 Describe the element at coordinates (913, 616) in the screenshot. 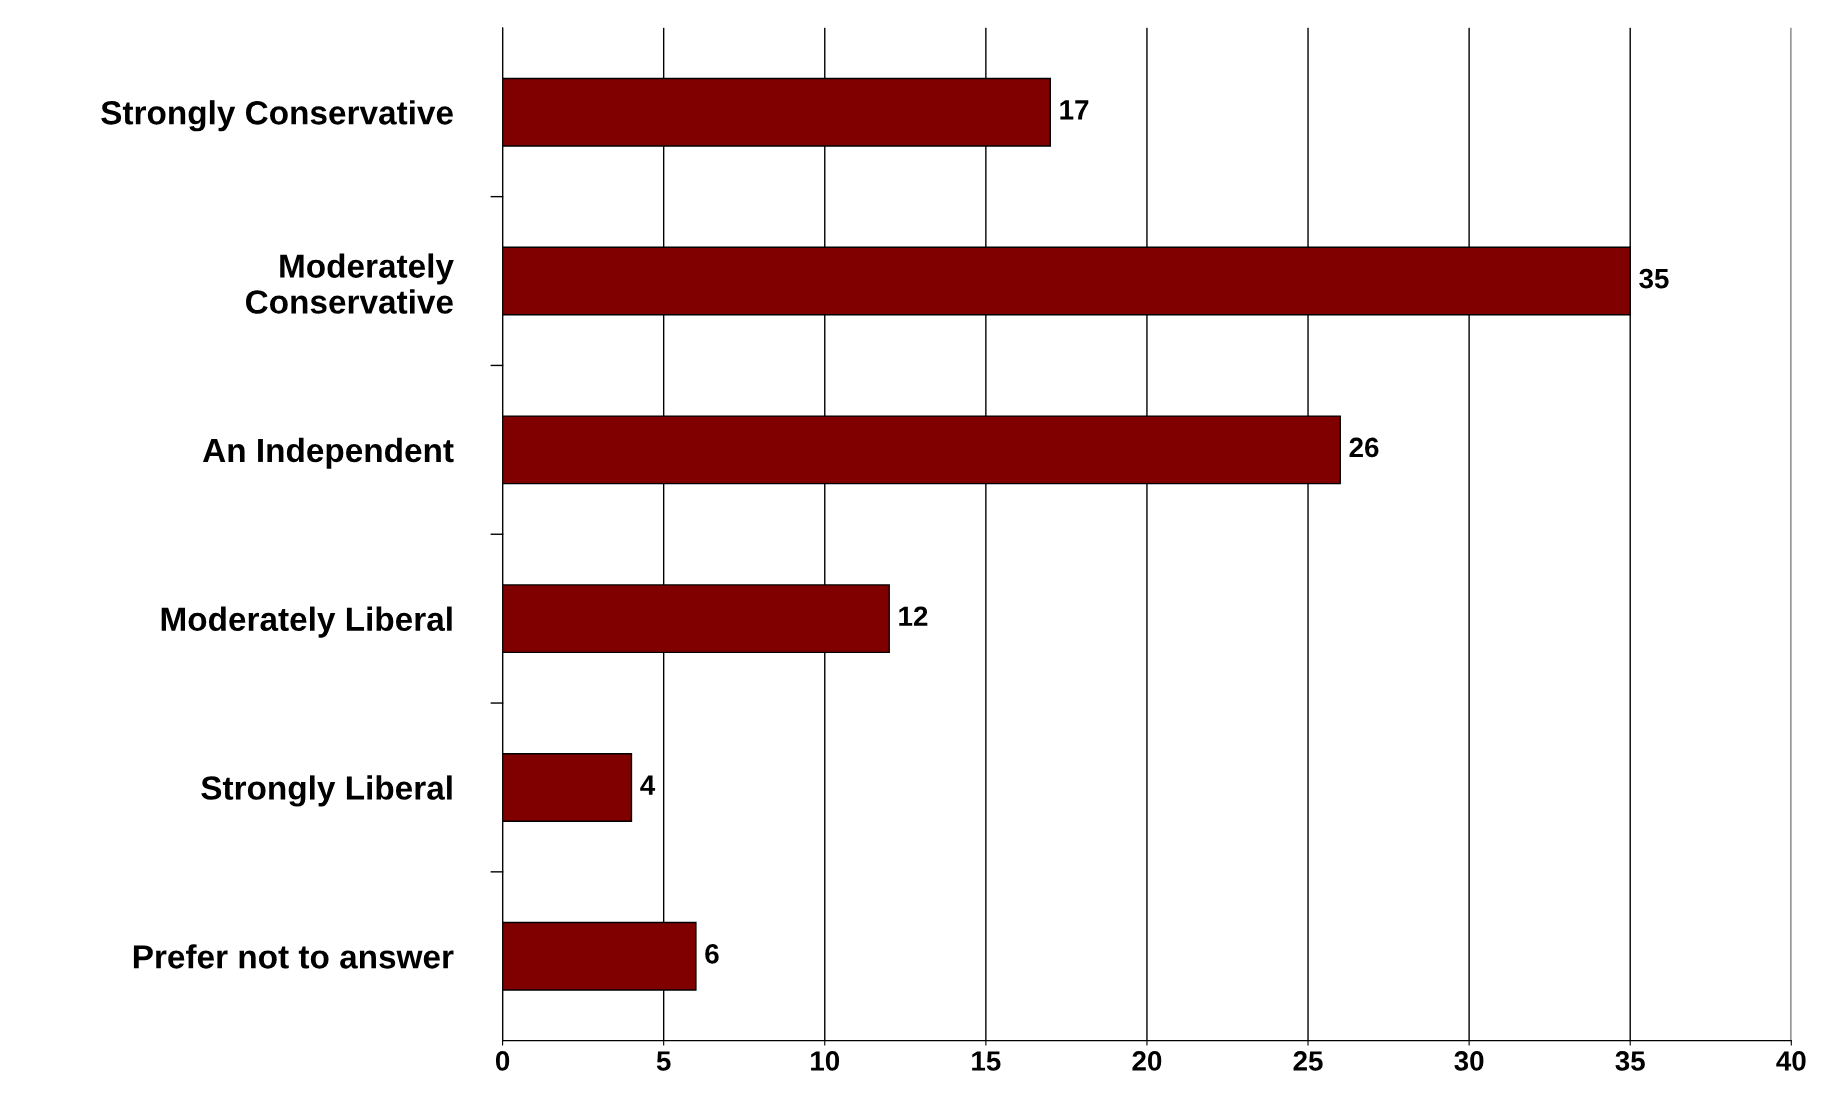

I see `data-label: 12` at that location.